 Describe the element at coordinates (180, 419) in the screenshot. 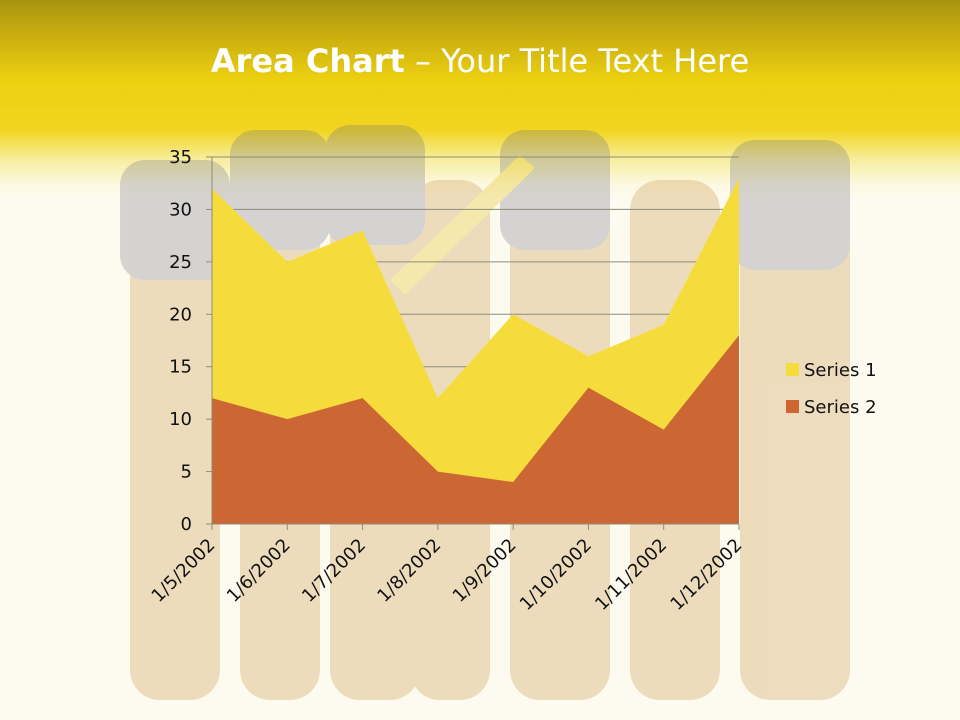

I see `y-tick-label: 10` at that location.